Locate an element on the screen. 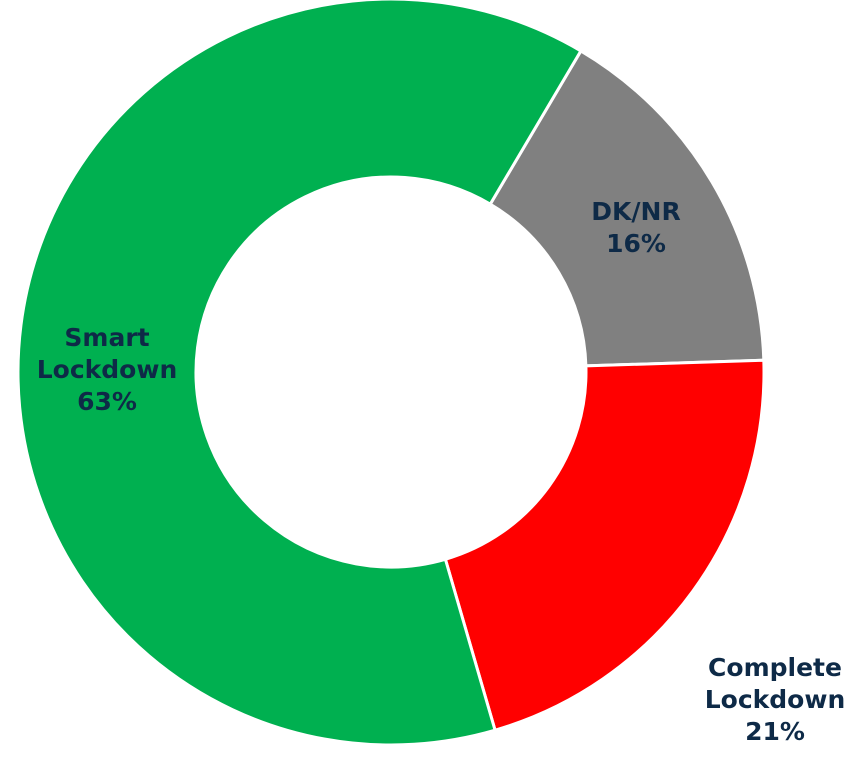  value-label: 21% is located at coordinates (775, 731).